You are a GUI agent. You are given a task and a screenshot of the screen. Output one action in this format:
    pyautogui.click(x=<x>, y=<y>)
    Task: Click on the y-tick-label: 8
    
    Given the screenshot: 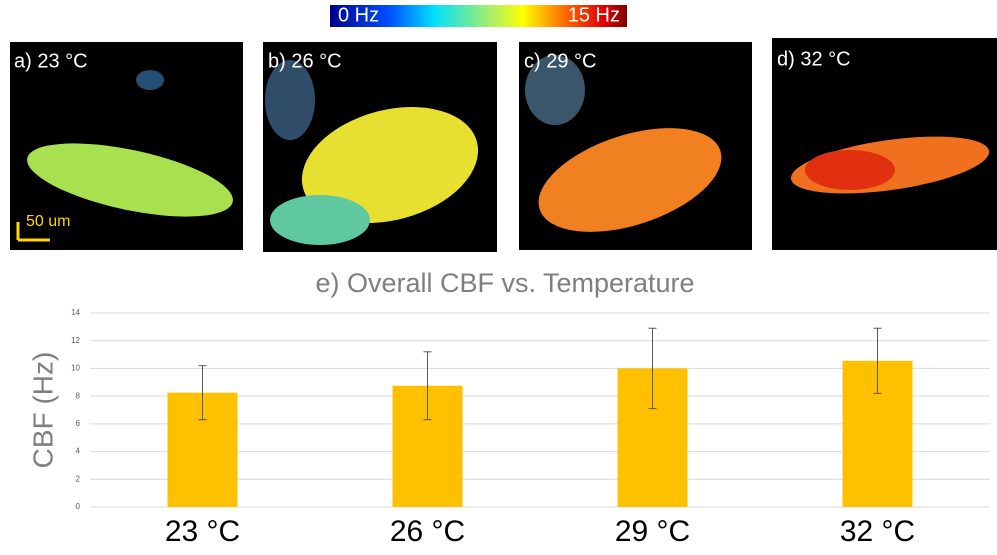 What is the action you would take?
    pyautogui.click(x=78, y=395)
    